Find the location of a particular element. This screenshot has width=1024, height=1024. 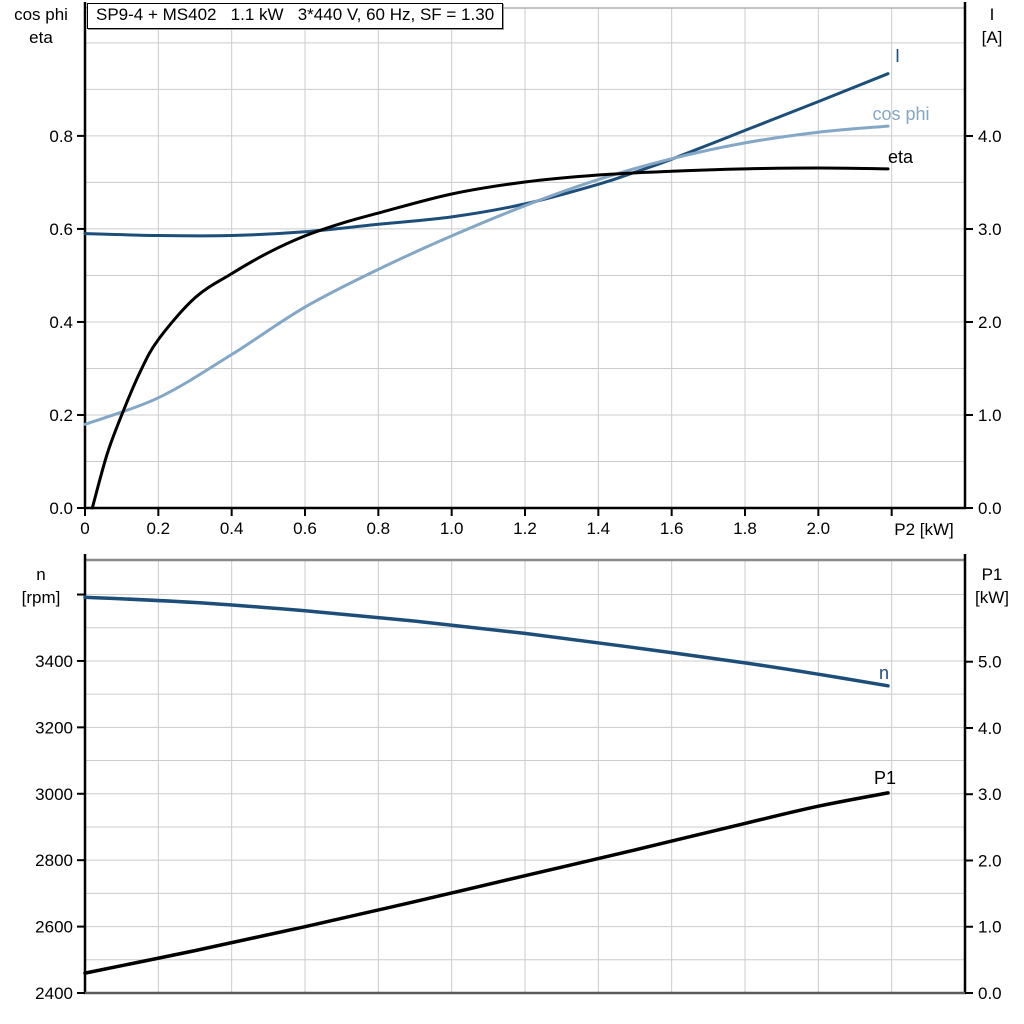

x-tick-label: 2.0 is located at coordinates (819, 528).